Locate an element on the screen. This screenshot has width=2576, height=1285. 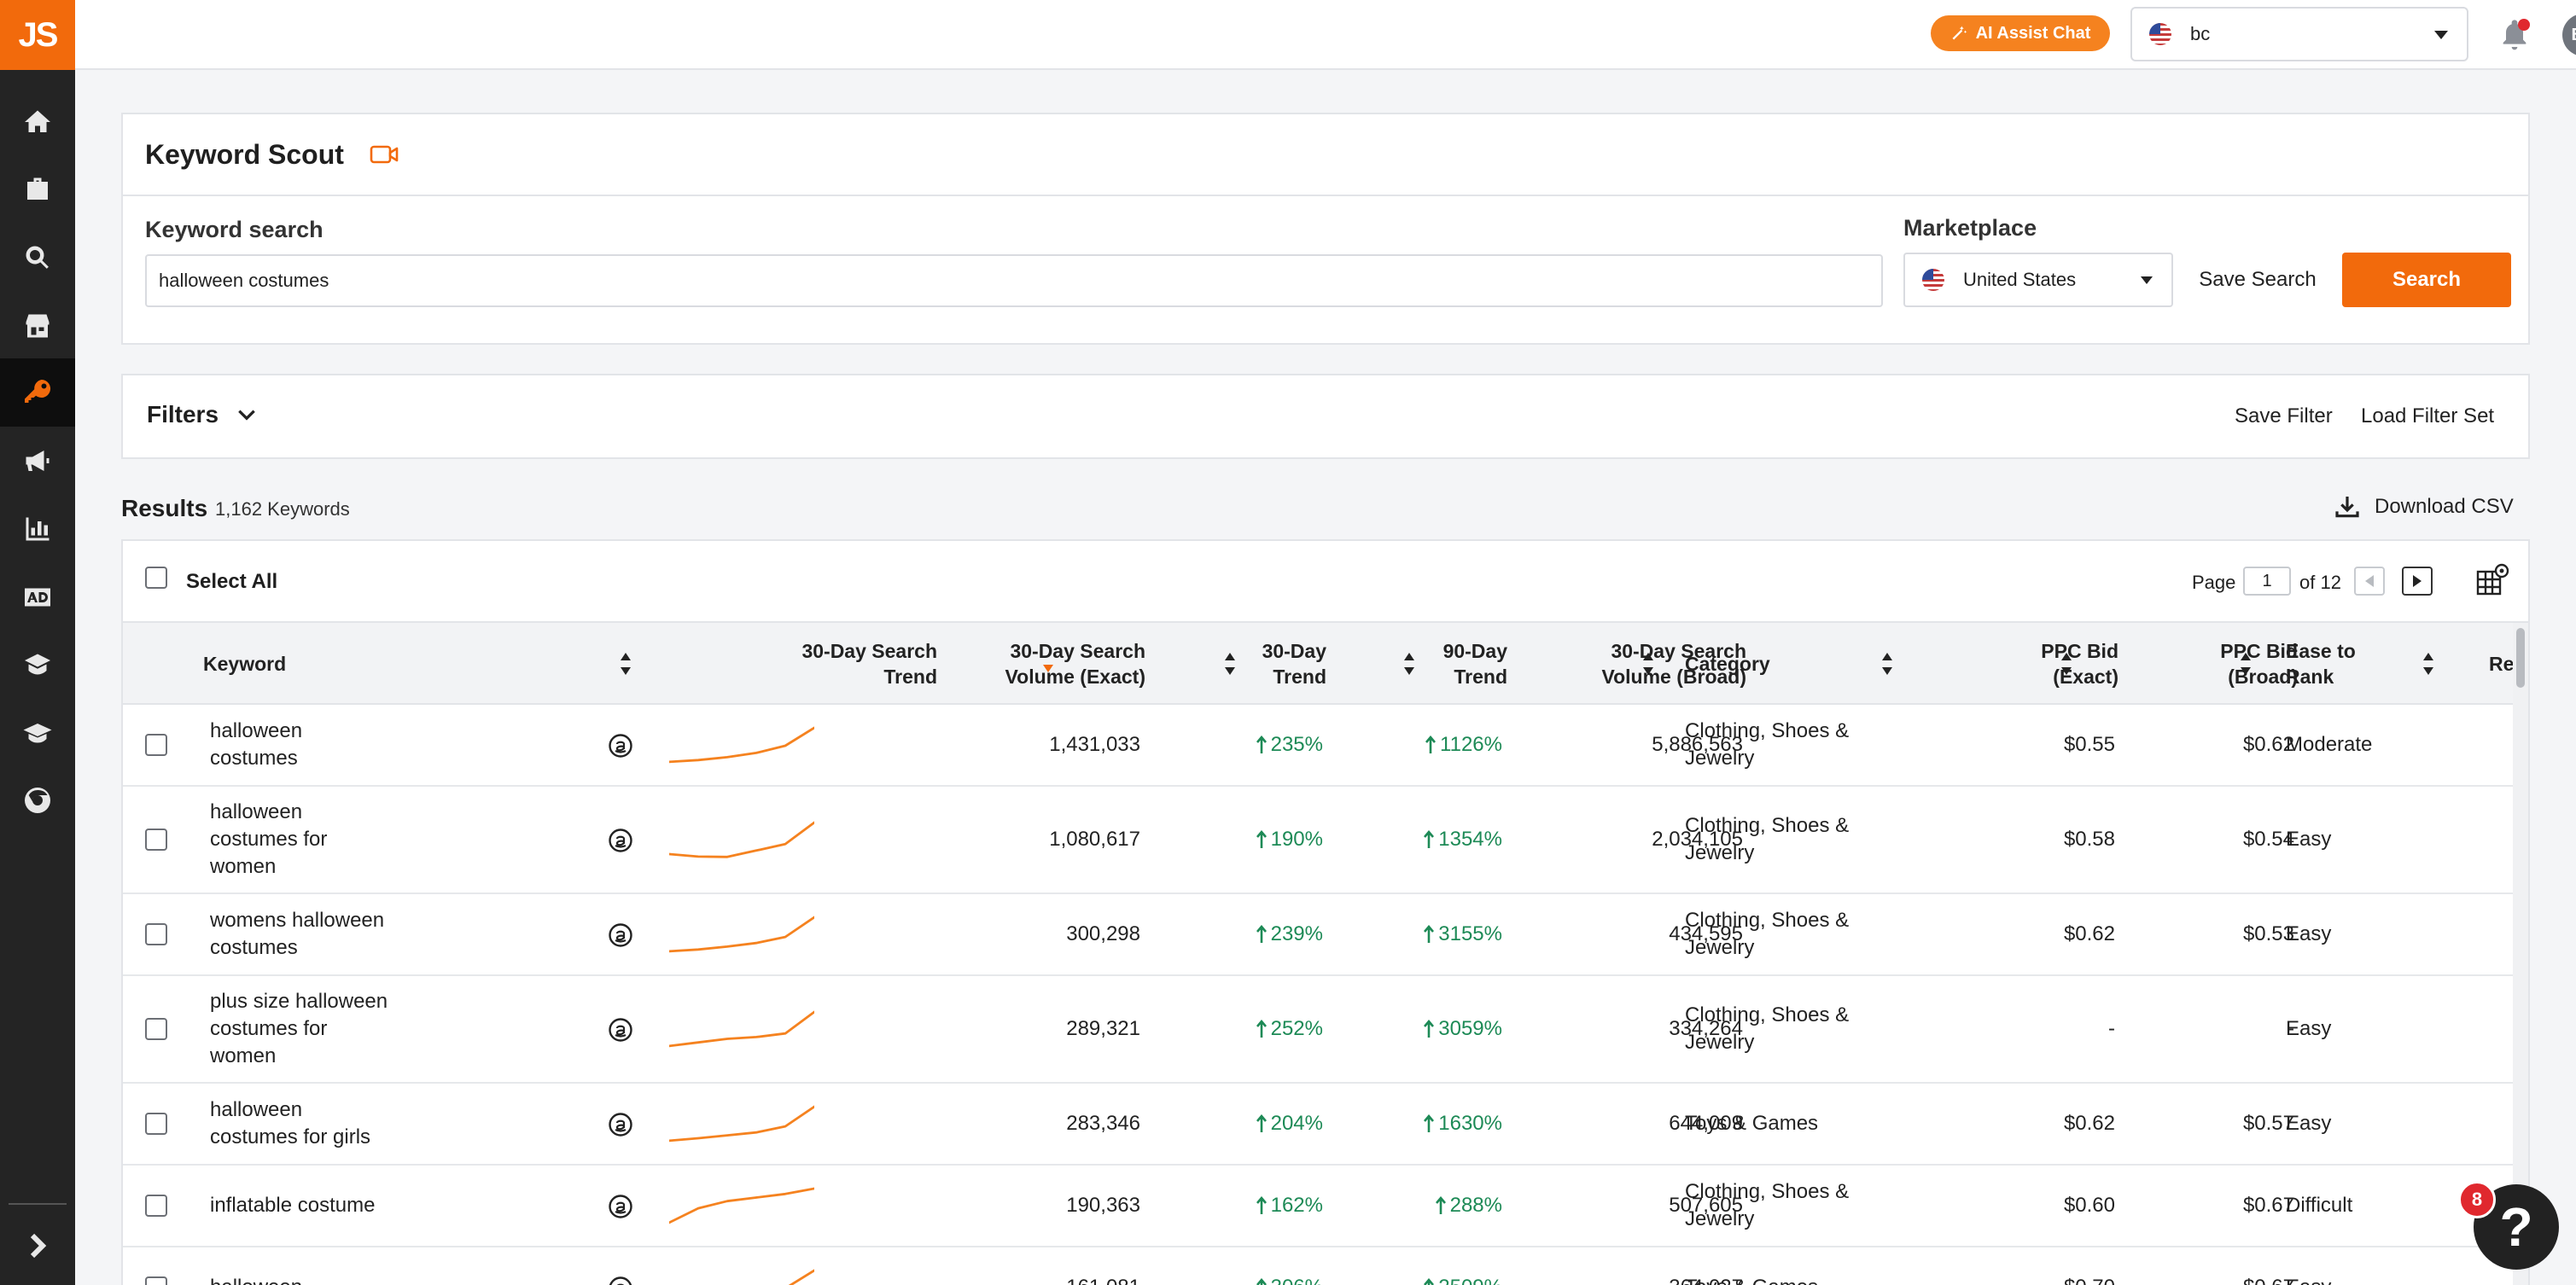
keyword-cell: womens halloween costumes is located at coordinates (297, 934).